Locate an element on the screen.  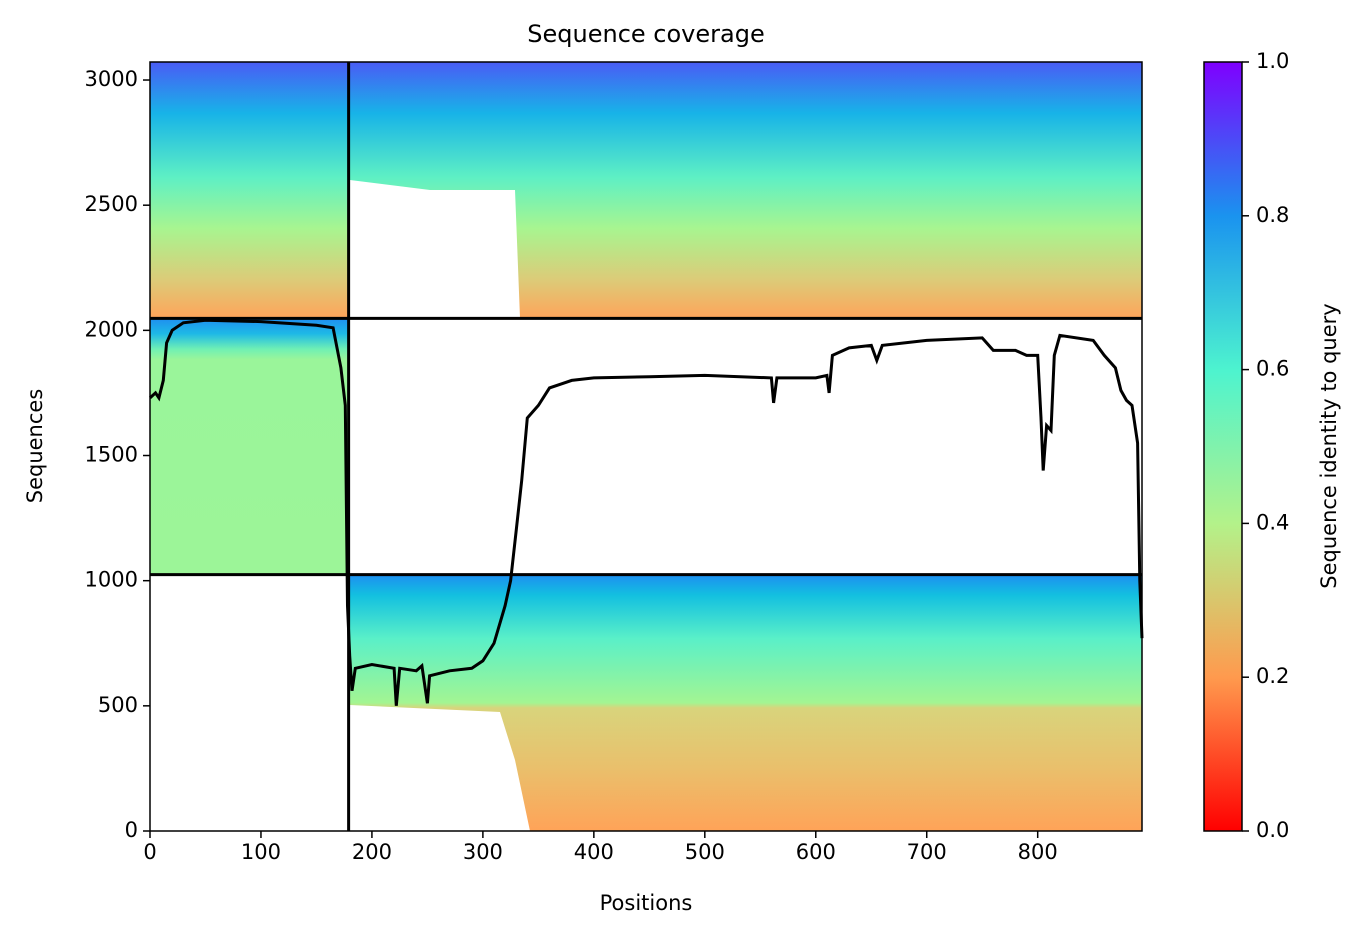
colorbar-tick-label: 0.6 is located at coordinates (1272, 369).